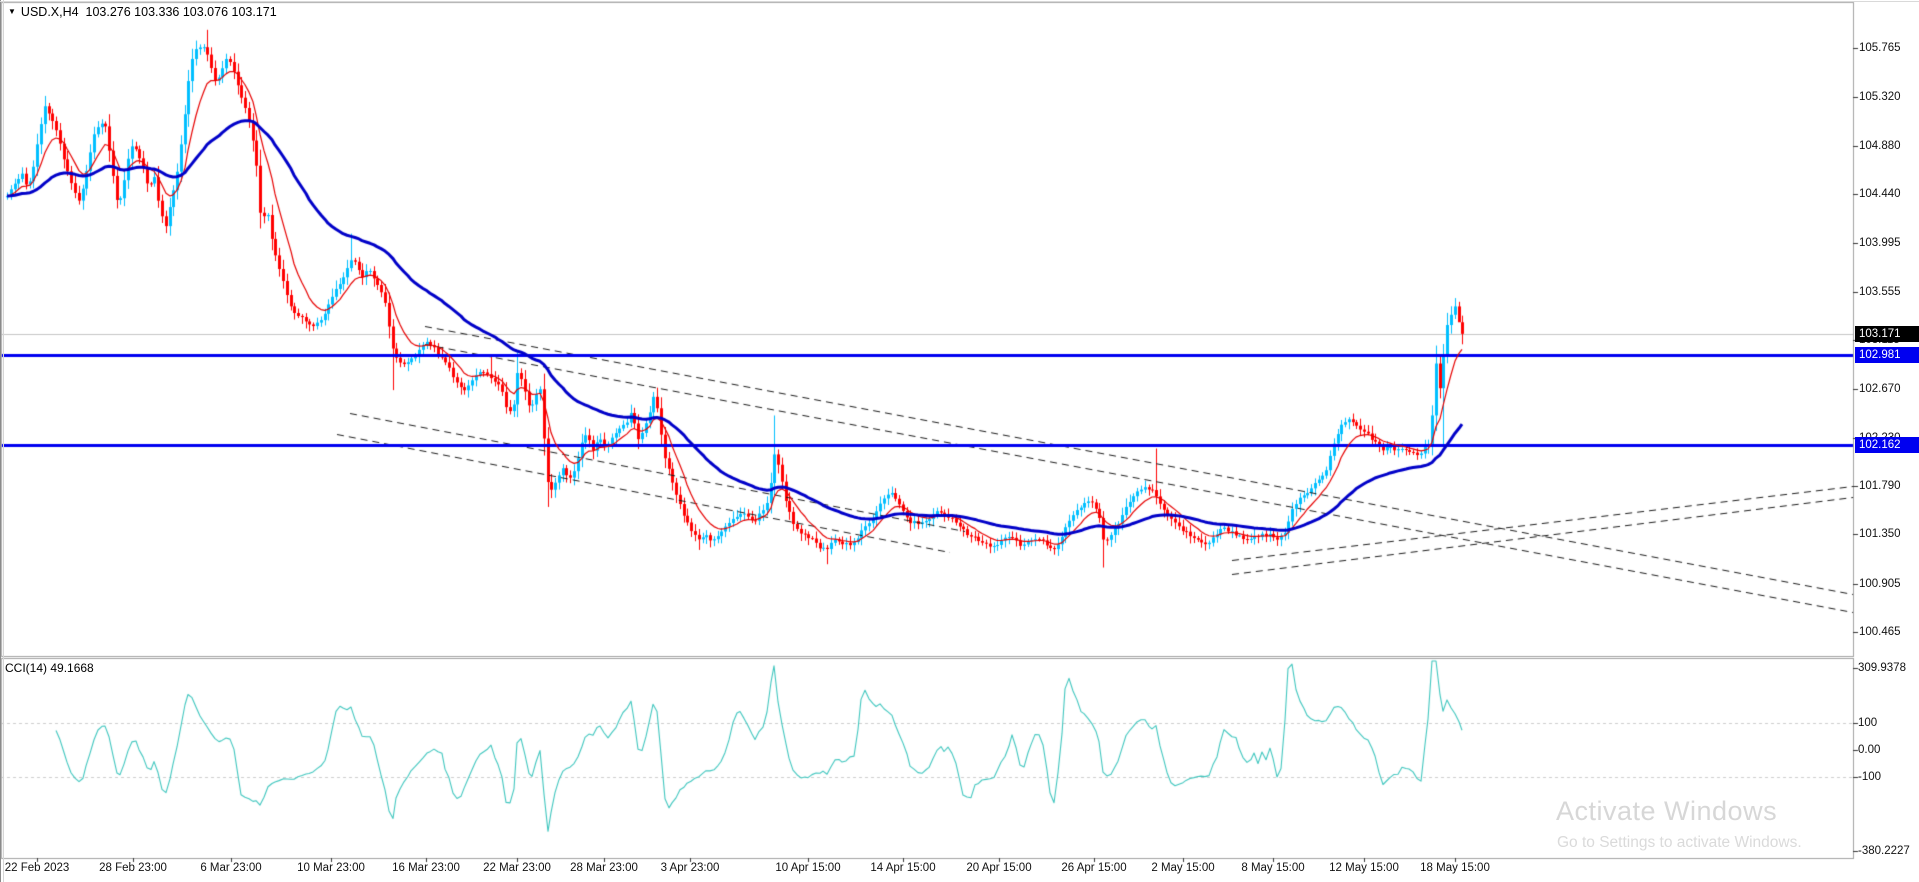 The image size is (1919, 882). Describe the element at coordinates (12, 11) in the screenshot. I see `symbol-dropdown-icon: ▼` at that location.